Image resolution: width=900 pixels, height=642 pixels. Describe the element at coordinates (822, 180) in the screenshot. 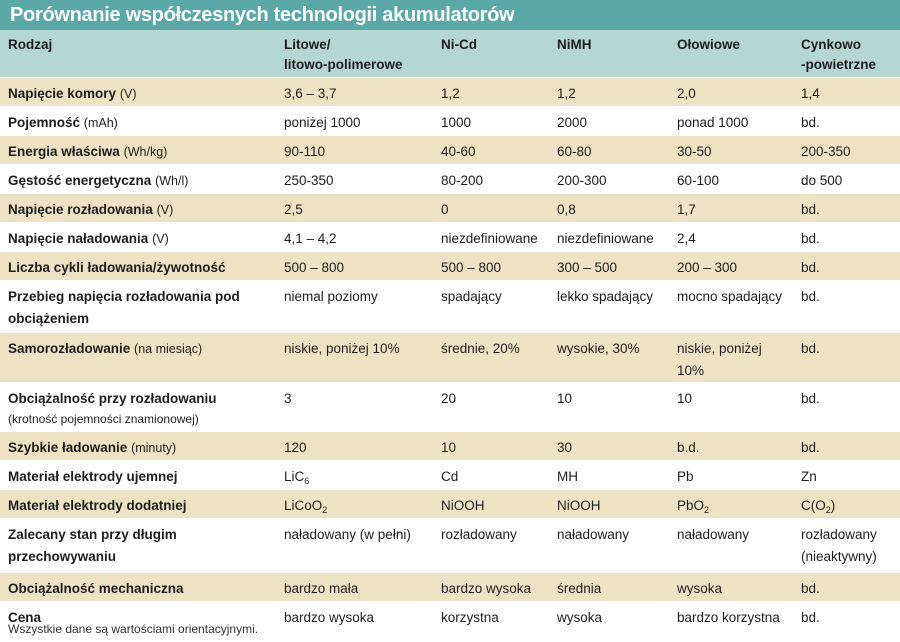

I see `cell-text: do 500` at that location.